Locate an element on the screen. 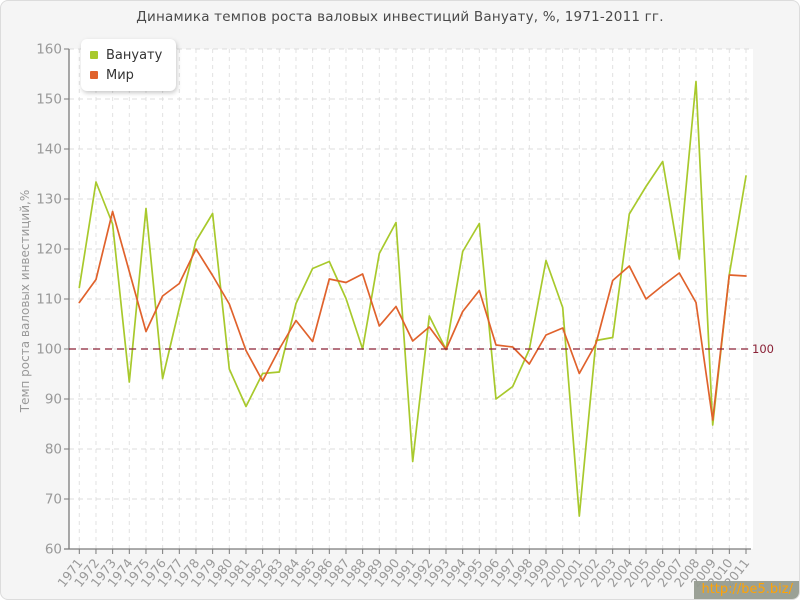 The image size is (800, 600). legend-label-world: Мир is located at coordinates (120, 75).